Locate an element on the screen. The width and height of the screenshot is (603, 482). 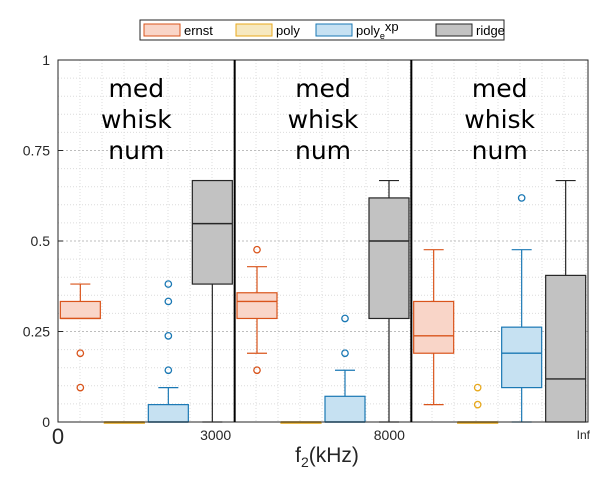
legend-label-polyexp: polyexp is located at coordinates (377, 30).